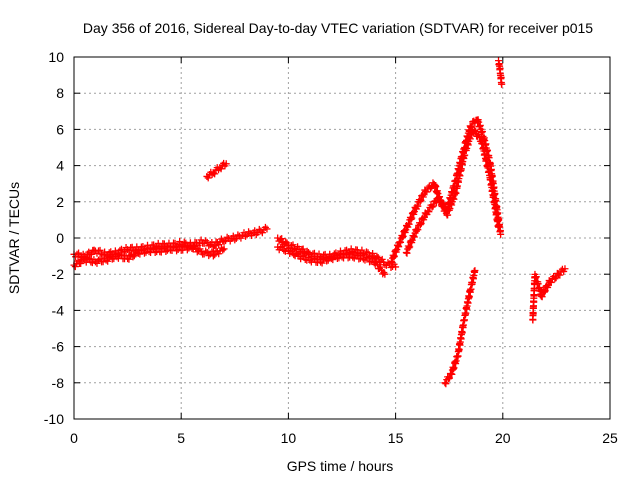 This screenshot has width=640, height=480. Describe the element at coordinates (54, 419) in the screenshot. I see `y-tick-label: -10` at that location.